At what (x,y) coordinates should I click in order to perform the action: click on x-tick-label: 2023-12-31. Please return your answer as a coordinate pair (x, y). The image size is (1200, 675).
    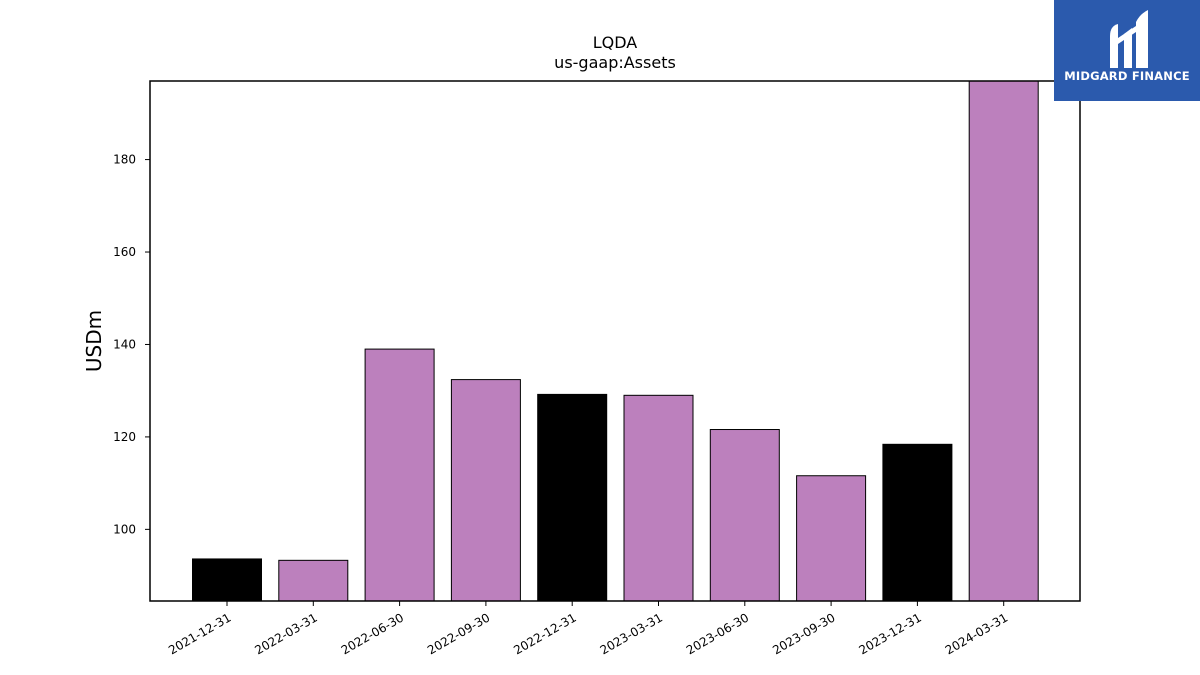
    Looking at the image, I should click on (889, 633).